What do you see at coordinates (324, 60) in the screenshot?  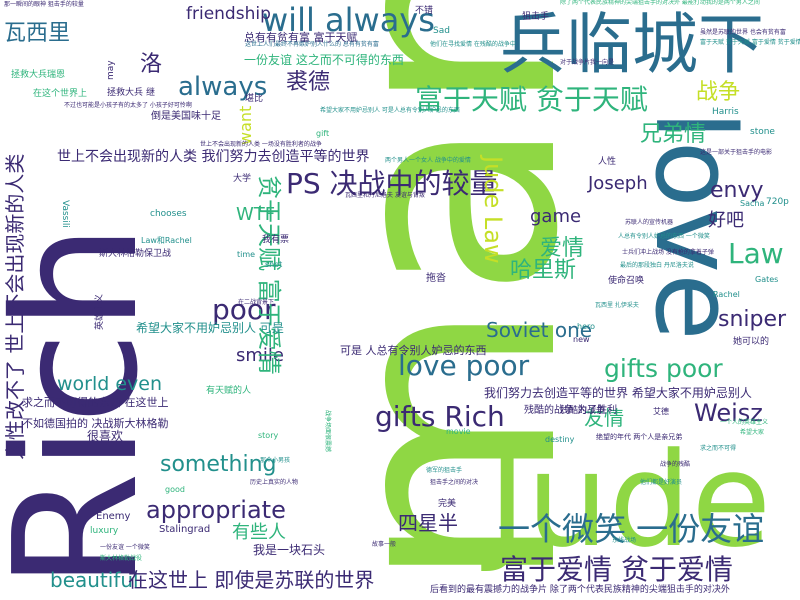 I see `word-rich-gifted-line: 一份友谊 这之而不可得的东西` at bounding box center [324, 60].